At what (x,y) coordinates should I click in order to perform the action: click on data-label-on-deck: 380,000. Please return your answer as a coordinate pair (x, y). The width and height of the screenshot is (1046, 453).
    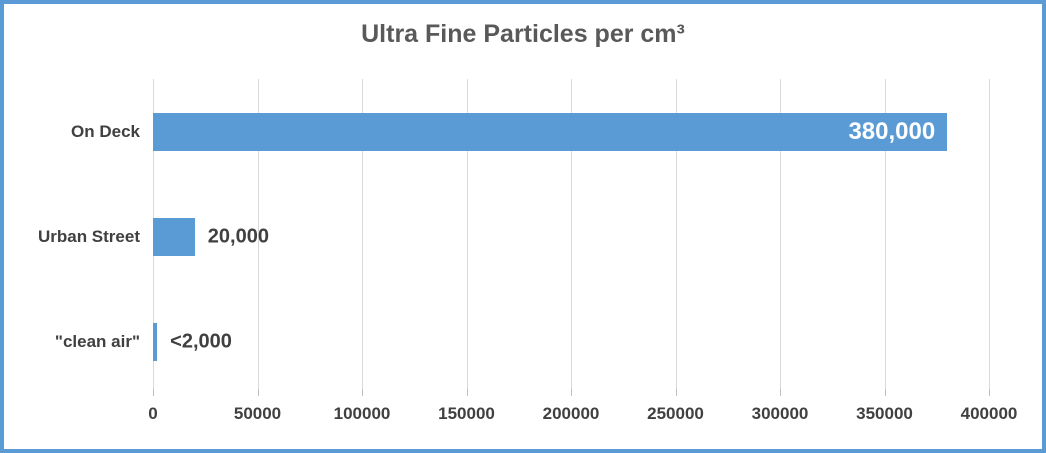
    Looking at the image, I should click on (892, 131).